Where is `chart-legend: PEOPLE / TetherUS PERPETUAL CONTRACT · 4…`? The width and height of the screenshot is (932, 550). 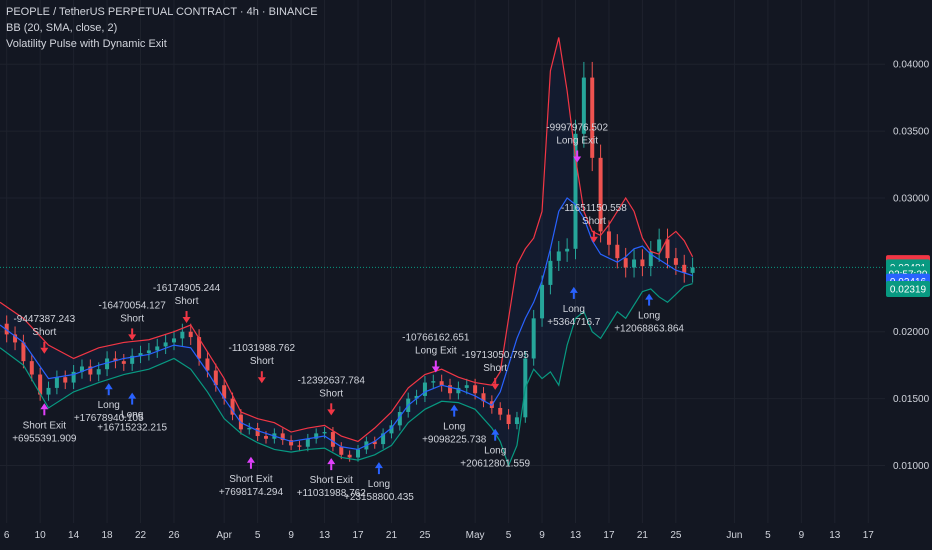
chart-legend: PEOPLE / TetherUS PERPETUAL CONTRACT · 4… is located at coordinates (162, 28).